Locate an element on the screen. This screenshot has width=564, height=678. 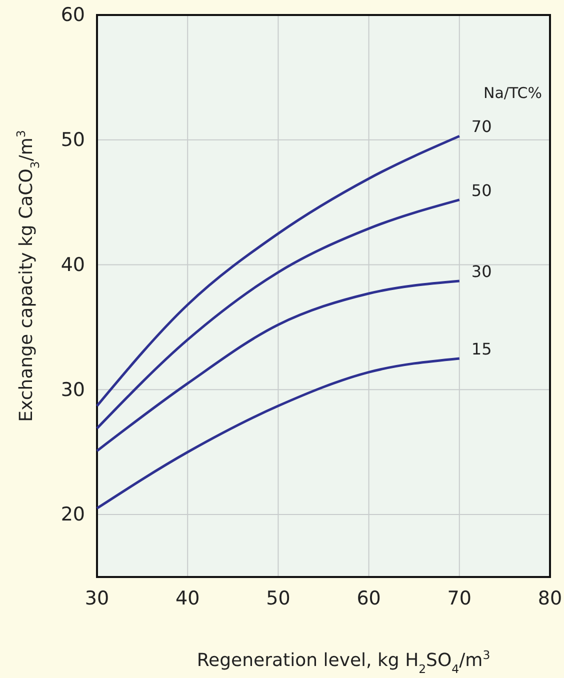
x-tick-label: 60 is located at coordinates (368, 598).